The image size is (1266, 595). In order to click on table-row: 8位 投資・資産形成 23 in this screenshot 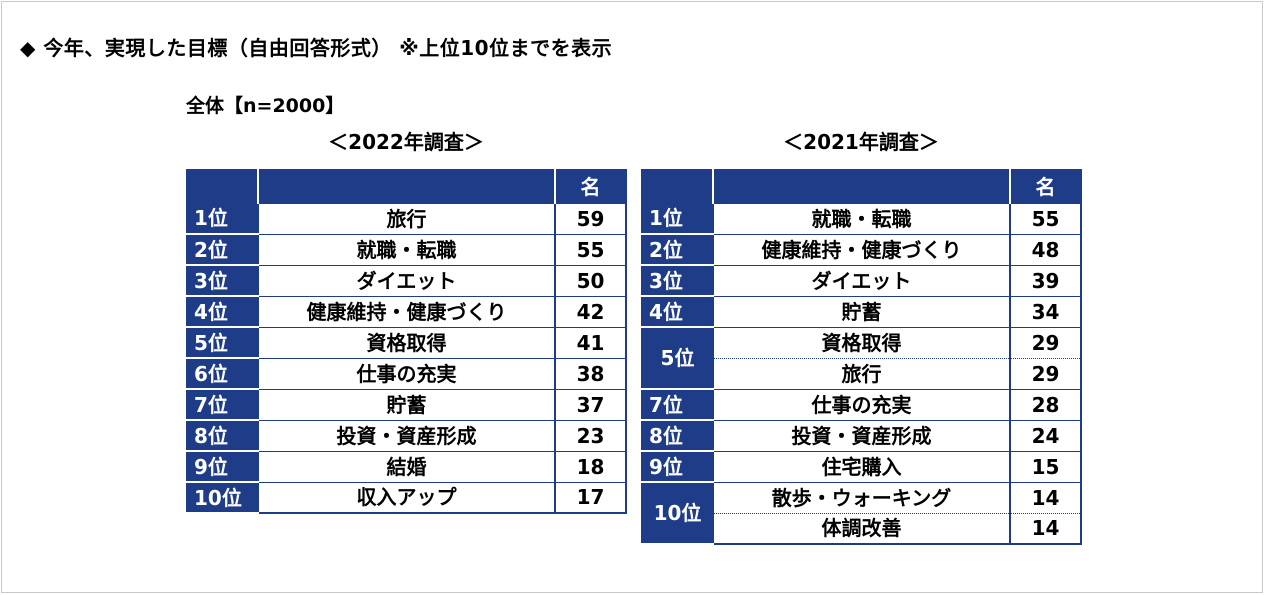, I will do `click(406, 435)`.